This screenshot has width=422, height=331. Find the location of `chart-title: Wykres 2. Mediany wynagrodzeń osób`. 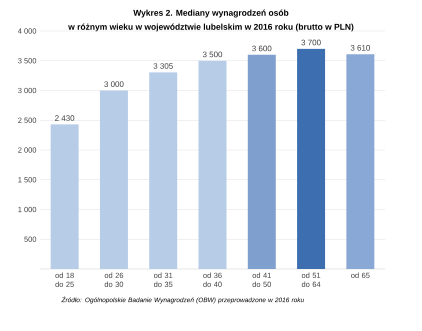

chart-title: Wykres 2. Mediany wynagrodzeń osób is located at coordinates (210, 14).